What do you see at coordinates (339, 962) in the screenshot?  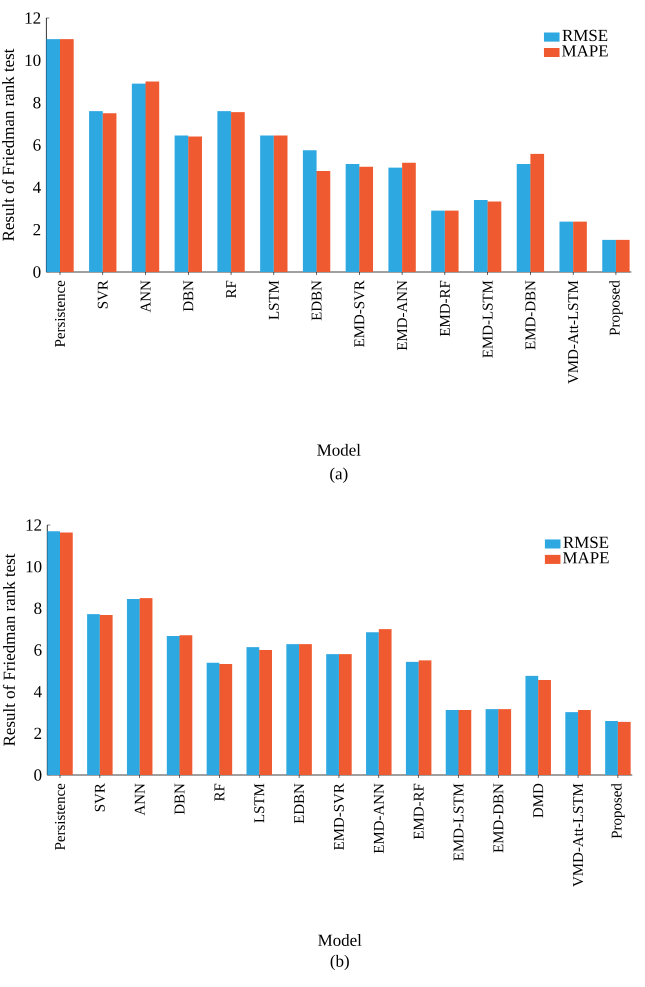 I see `text: (b)` at bounding box center [339, 962].